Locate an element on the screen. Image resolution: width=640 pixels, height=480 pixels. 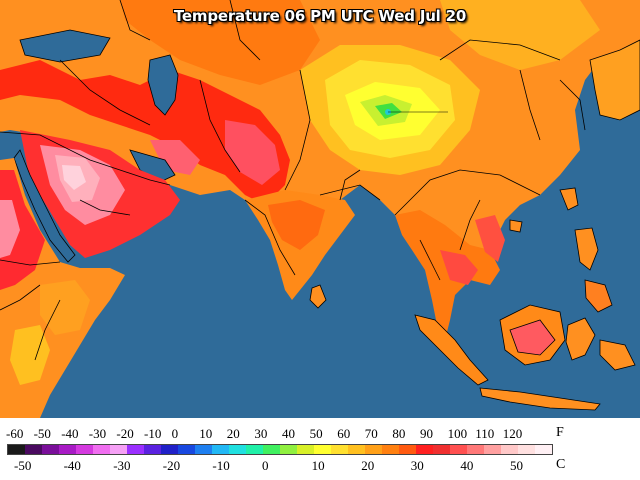
persian-gulf is located at coordinates (152, 166).